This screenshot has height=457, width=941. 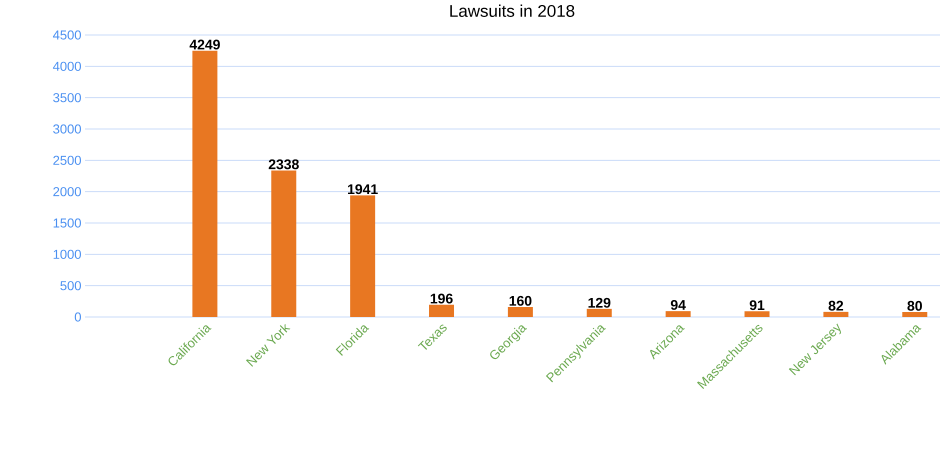 What do you see at coordinates (70, 285) in the screenshot?
I see `y-tick-label: 500` at bounding box center [70, 285].